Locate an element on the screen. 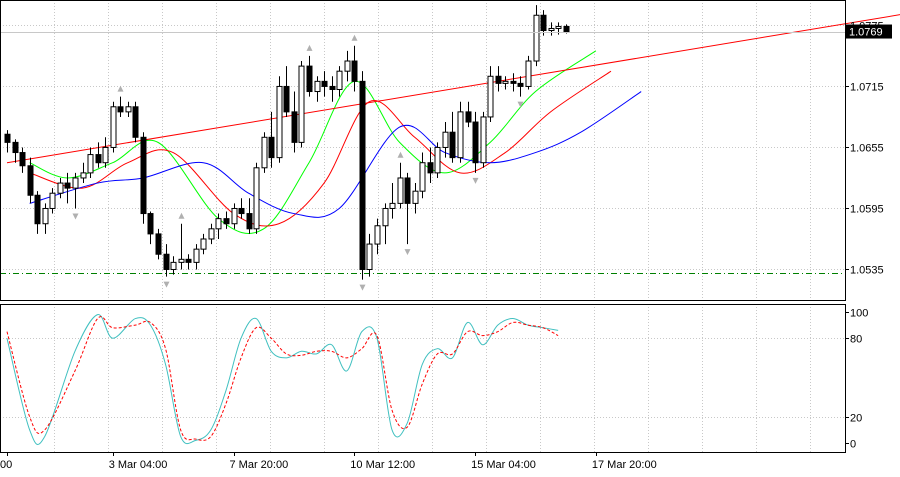  x-tick-label: 17 Mar 20:00 is located at coordinates (624, 465).